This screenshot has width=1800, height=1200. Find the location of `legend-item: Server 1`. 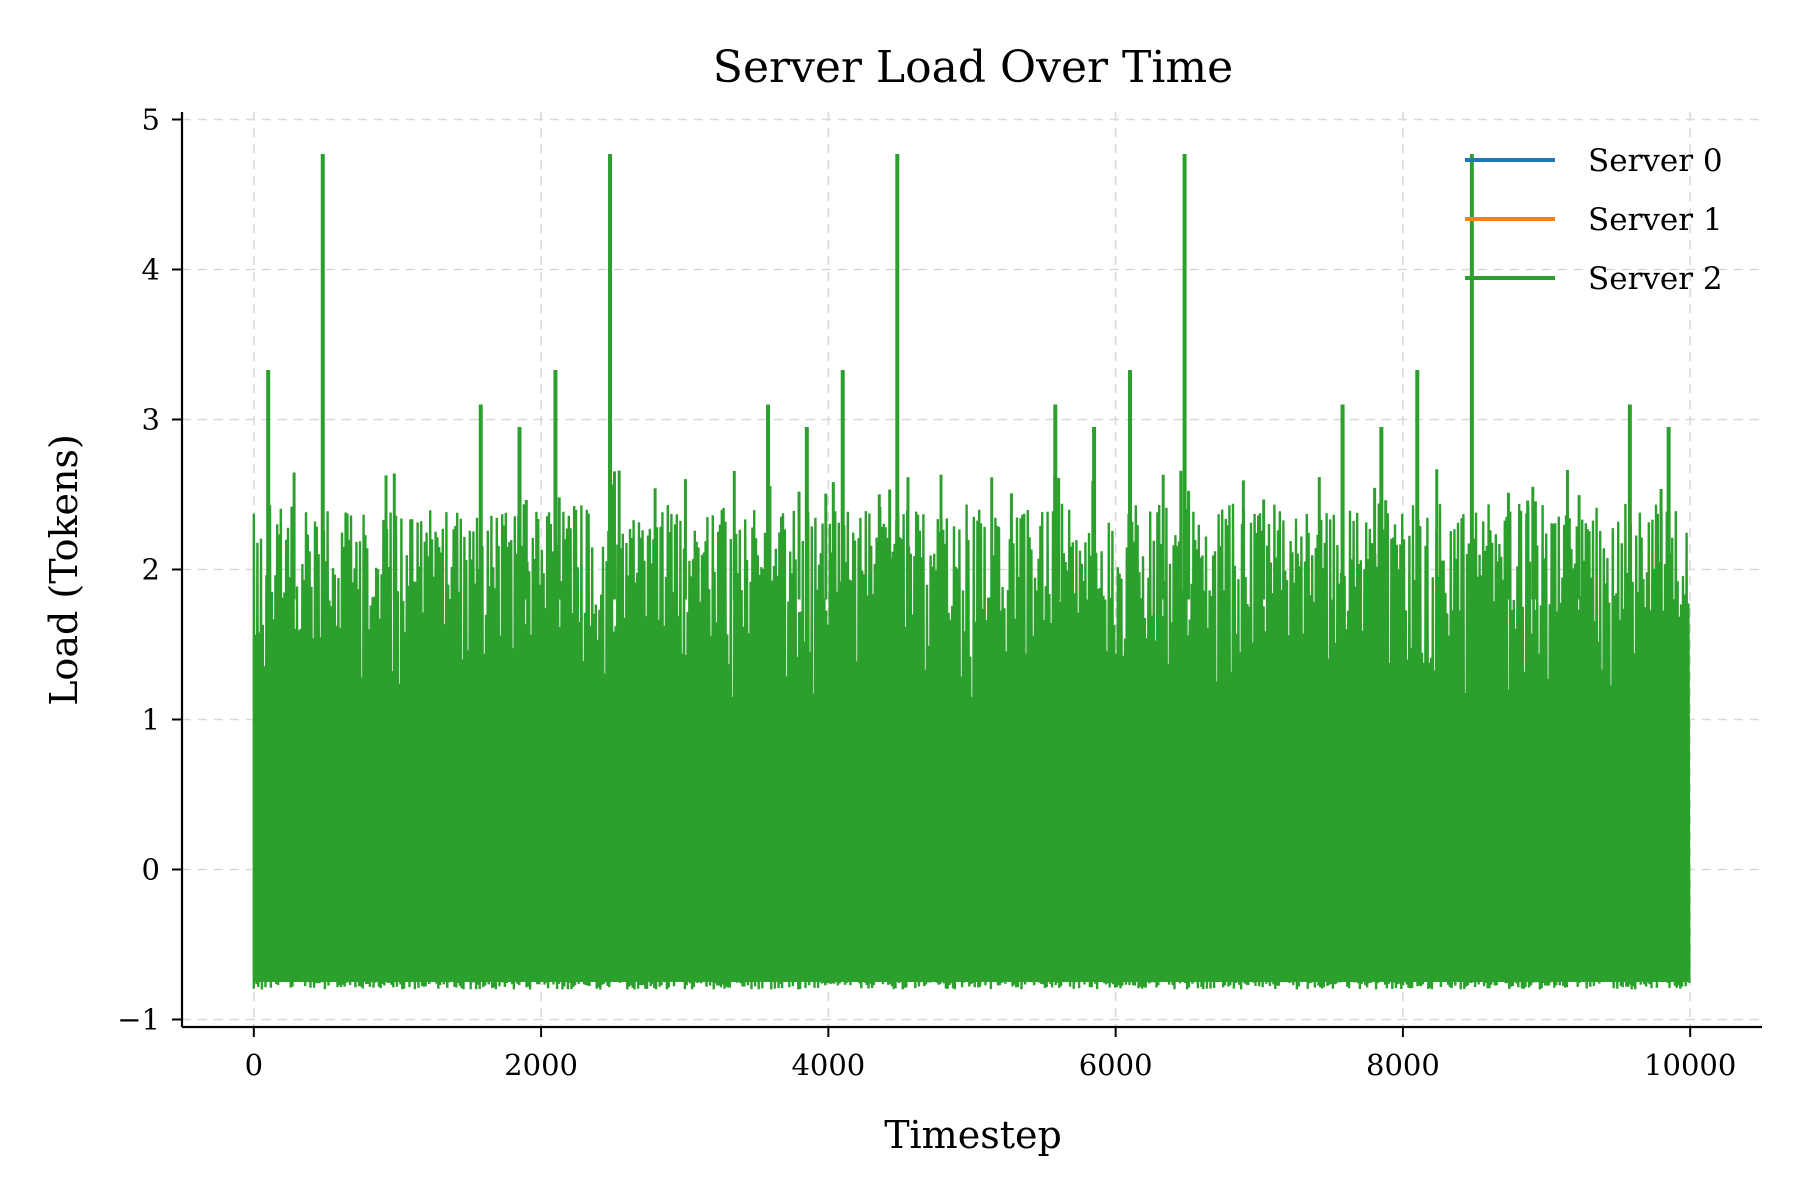

legend-item: Server 1 is located at coordinates (1594, 220).